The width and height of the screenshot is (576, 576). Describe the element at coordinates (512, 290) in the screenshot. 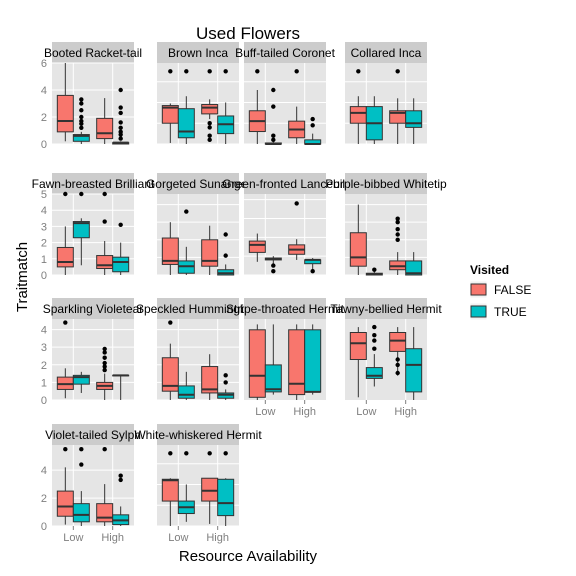

I see `legend-label-false: FALSE` at that location.